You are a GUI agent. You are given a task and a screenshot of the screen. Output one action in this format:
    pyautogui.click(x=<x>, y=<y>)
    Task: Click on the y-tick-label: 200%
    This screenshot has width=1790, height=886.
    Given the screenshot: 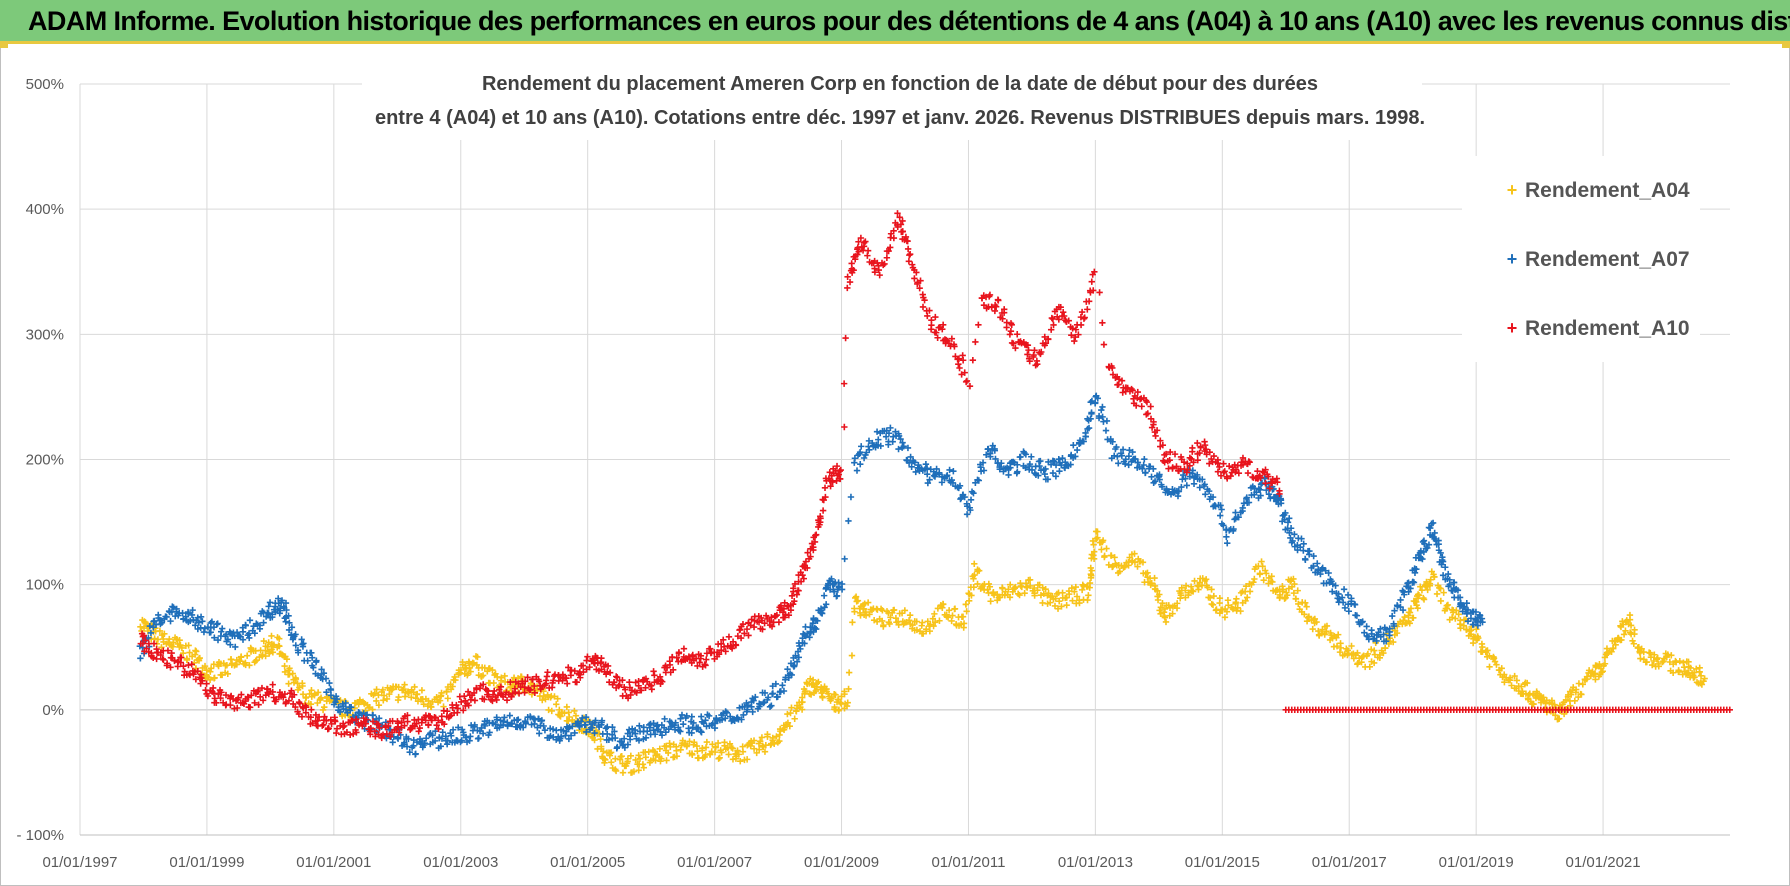 What is the action you would take?
    pyautogui.click(x=45, y=460)
    